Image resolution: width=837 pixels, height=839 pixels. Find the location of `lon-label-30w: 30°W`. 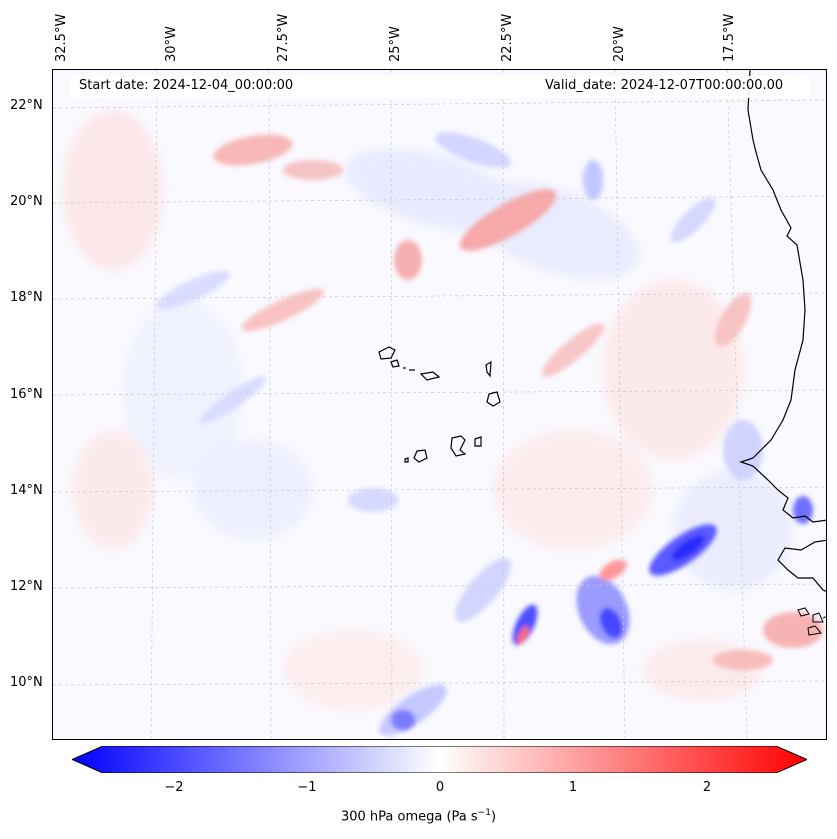

lon-label-30w: 30°W is located at coordinates (171, 44).